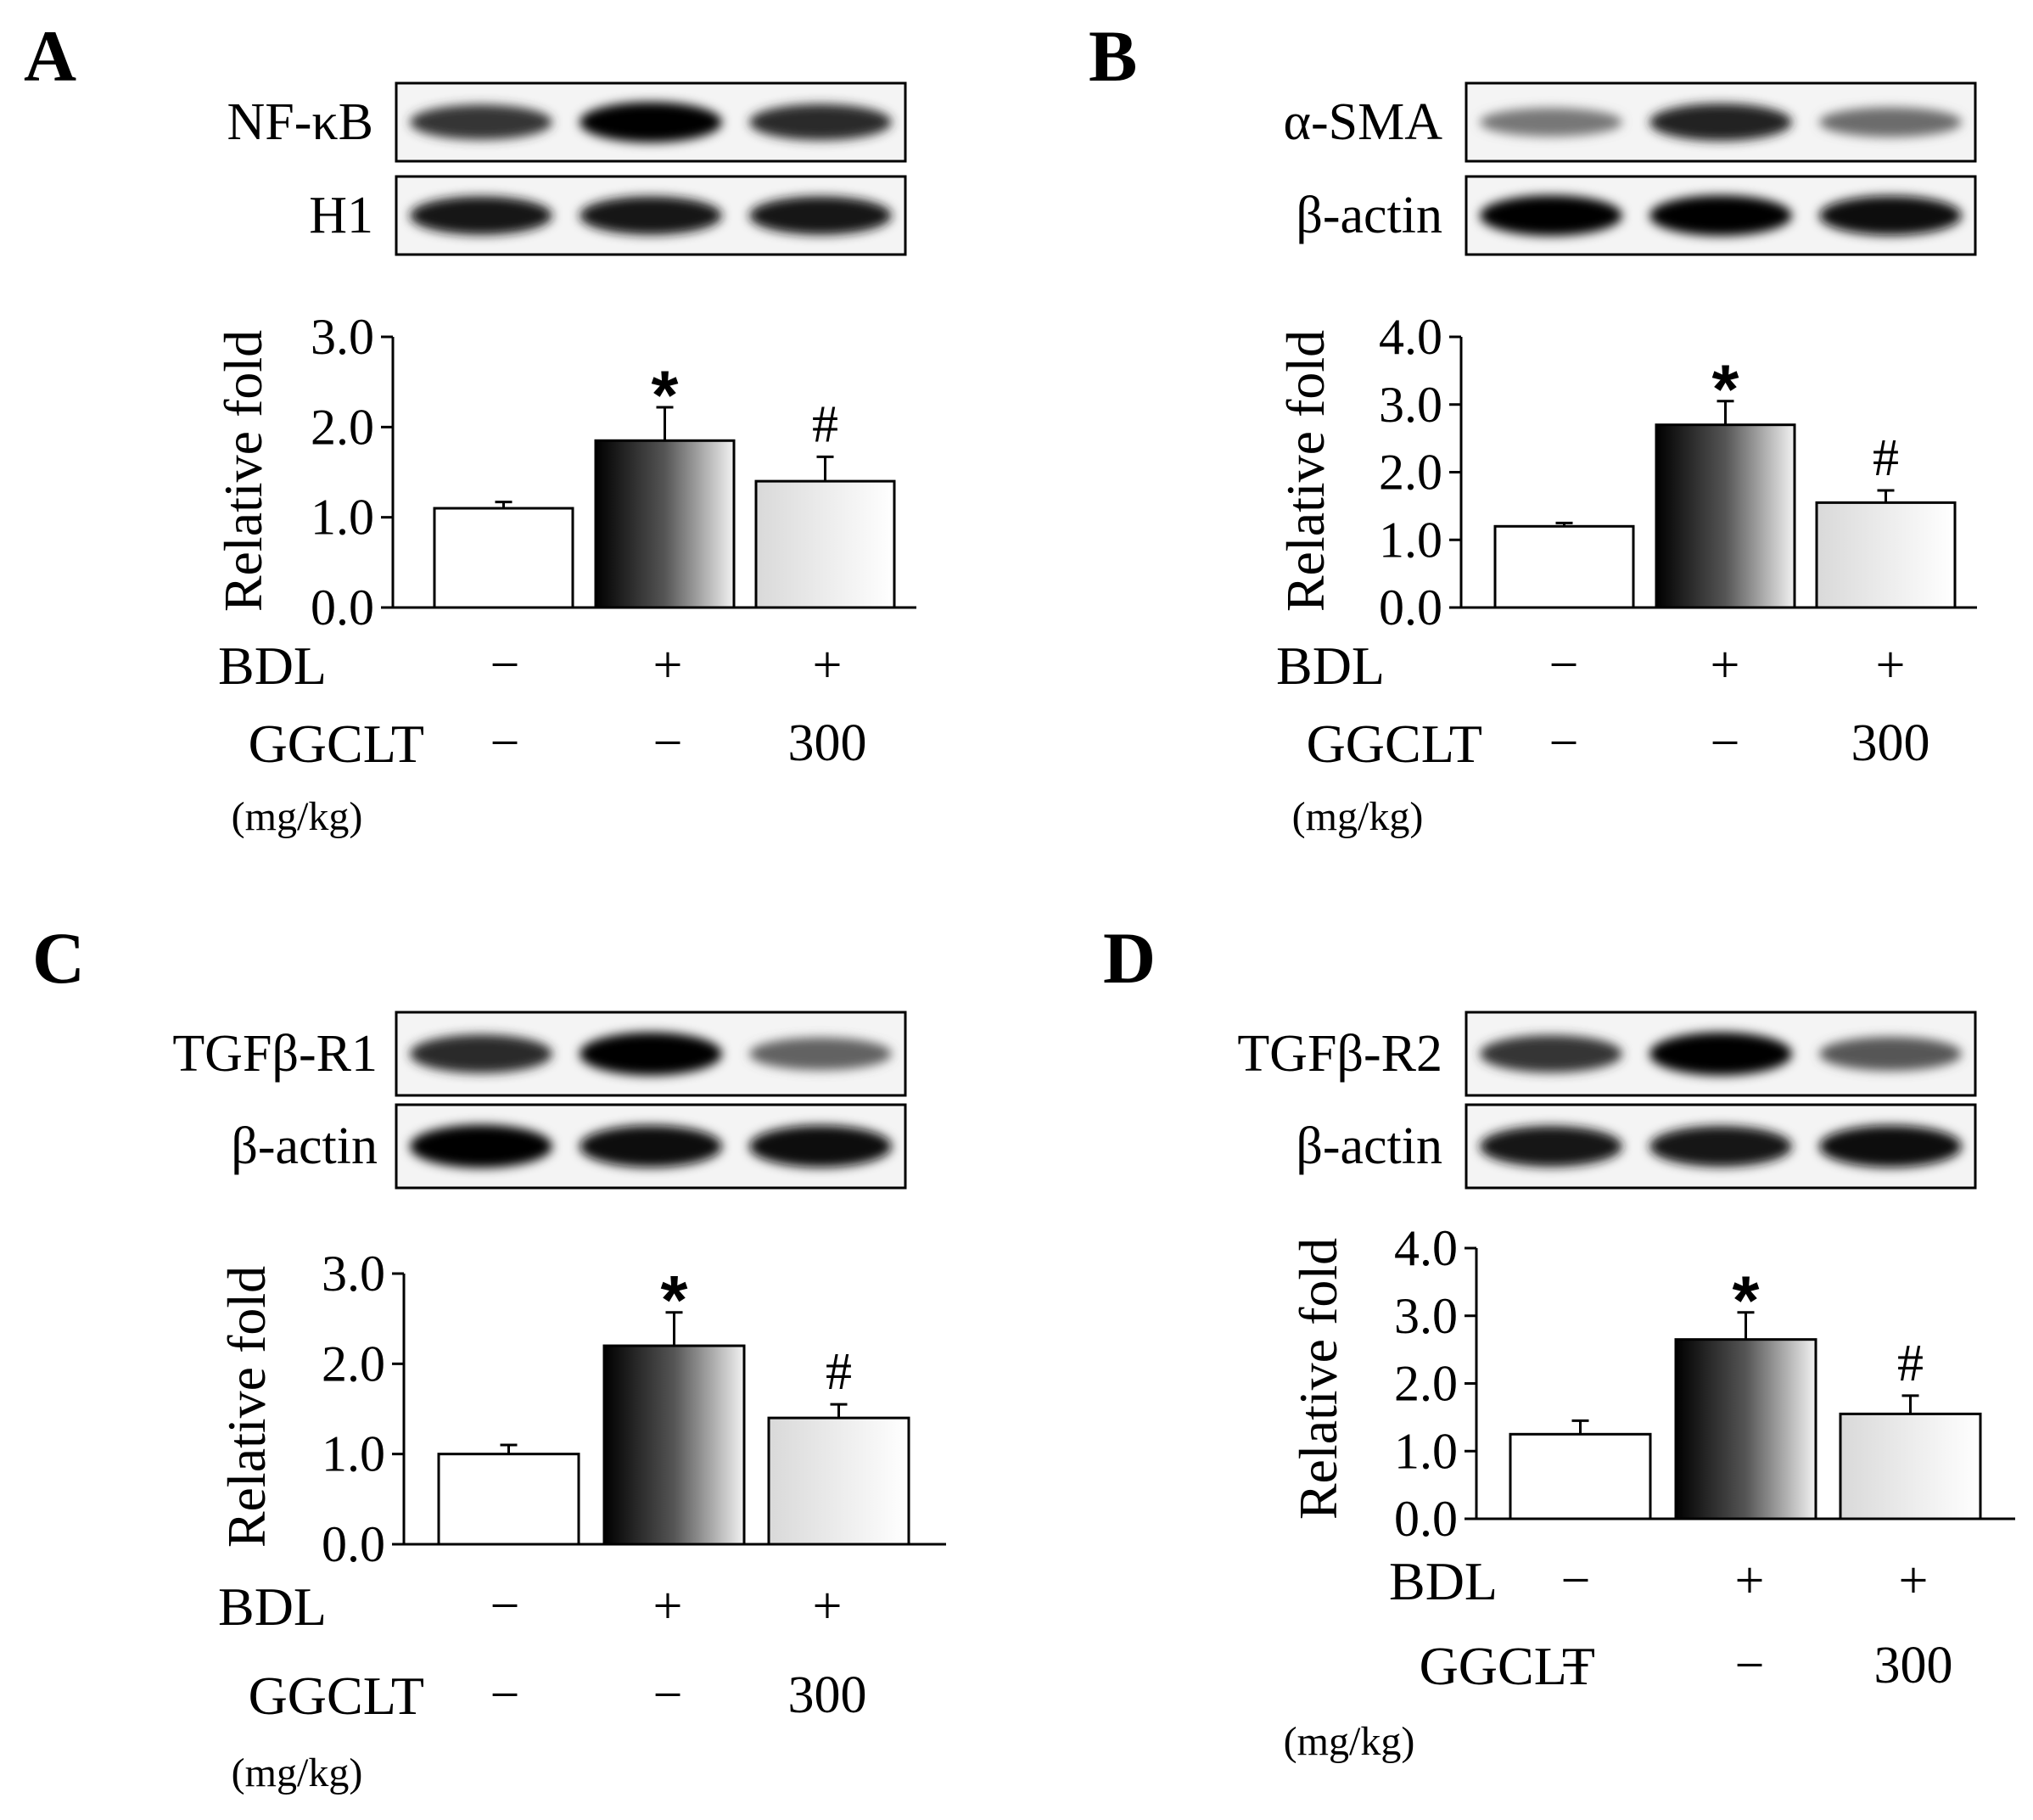 The height and width of the screenshot is (1820, 2033). What do you see at coordinates (59, 958) in the screenshot?
I see `panel-label: C` at bounding box center [59, 958].